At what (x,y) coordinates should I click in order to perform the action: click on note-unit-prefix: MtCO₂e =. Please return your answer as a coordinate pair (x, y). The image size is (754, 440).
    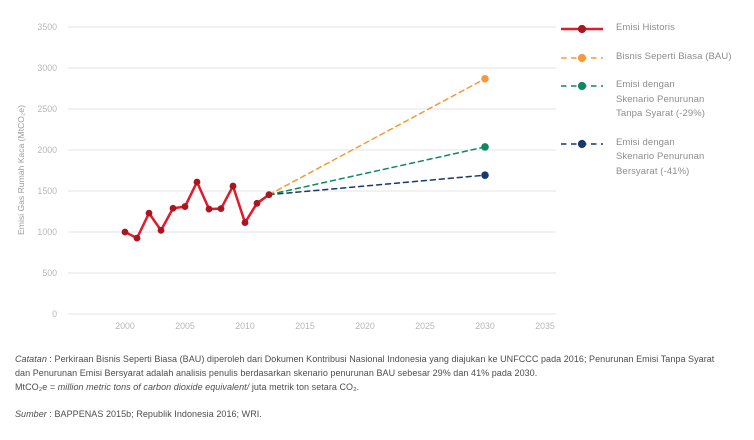
    Looking at the image, I should click on (36, 387).